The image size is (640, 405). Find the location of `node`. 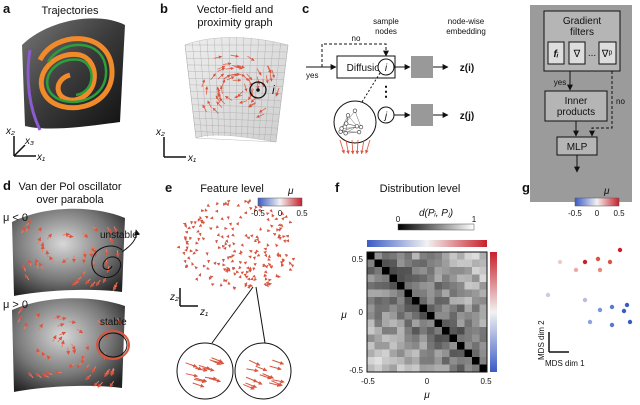

node is located at coordinates (258, 90).